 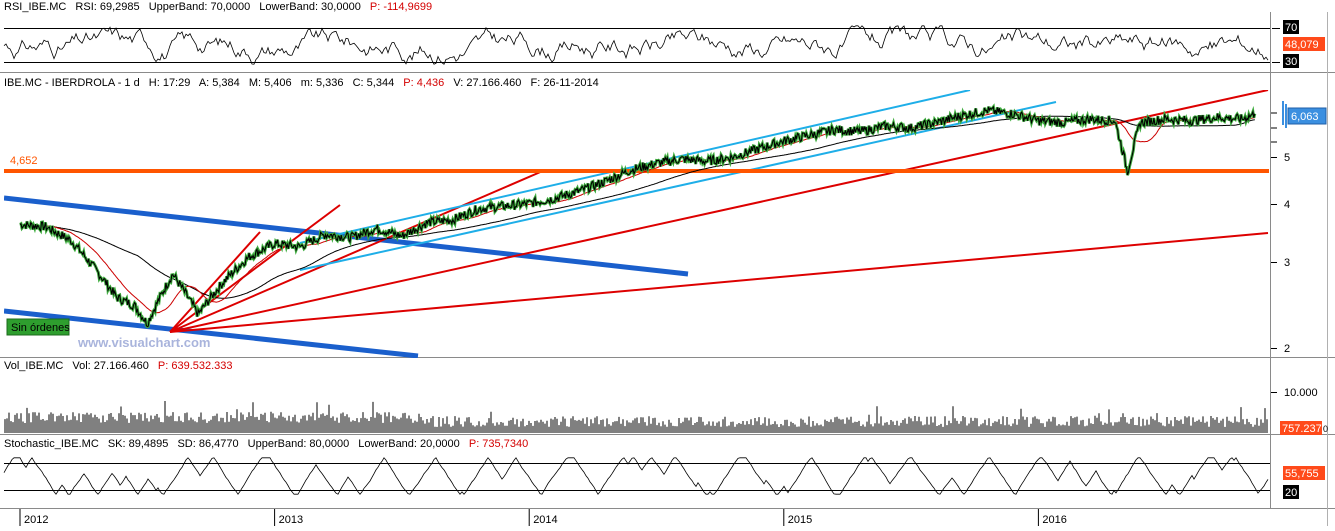 What do you see at coordinates (24, 161) in the screenshot?
I see `support-level-label: 4,652` at bounding box center [24, 161].